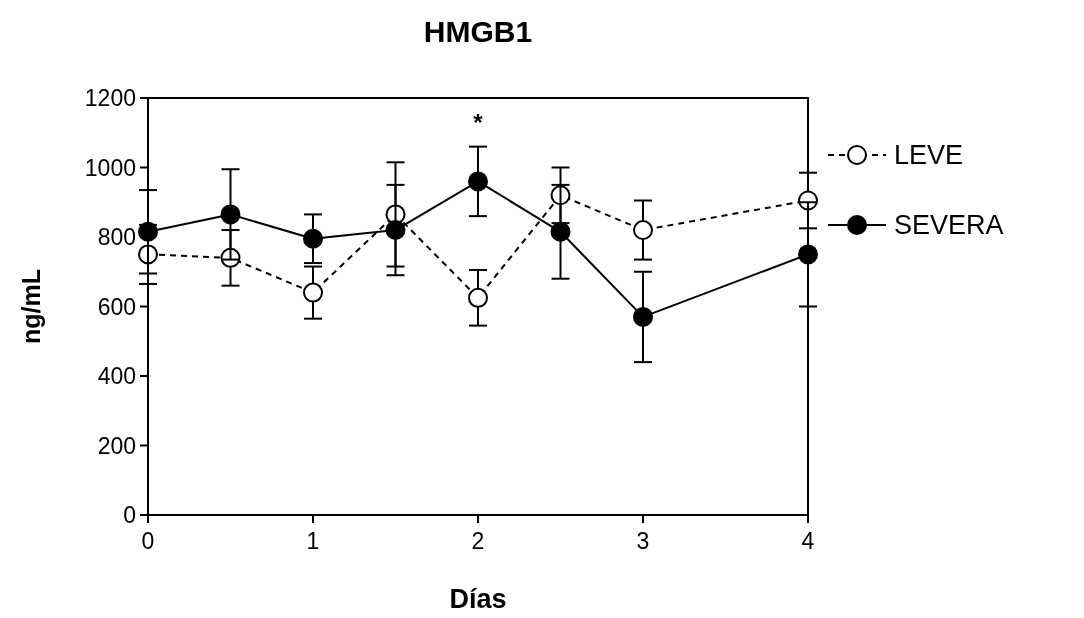  What do you see at coordinates (313, 541) in the screenshot?
I see `x-tick-label: 1` at bounding box center [313, 541].